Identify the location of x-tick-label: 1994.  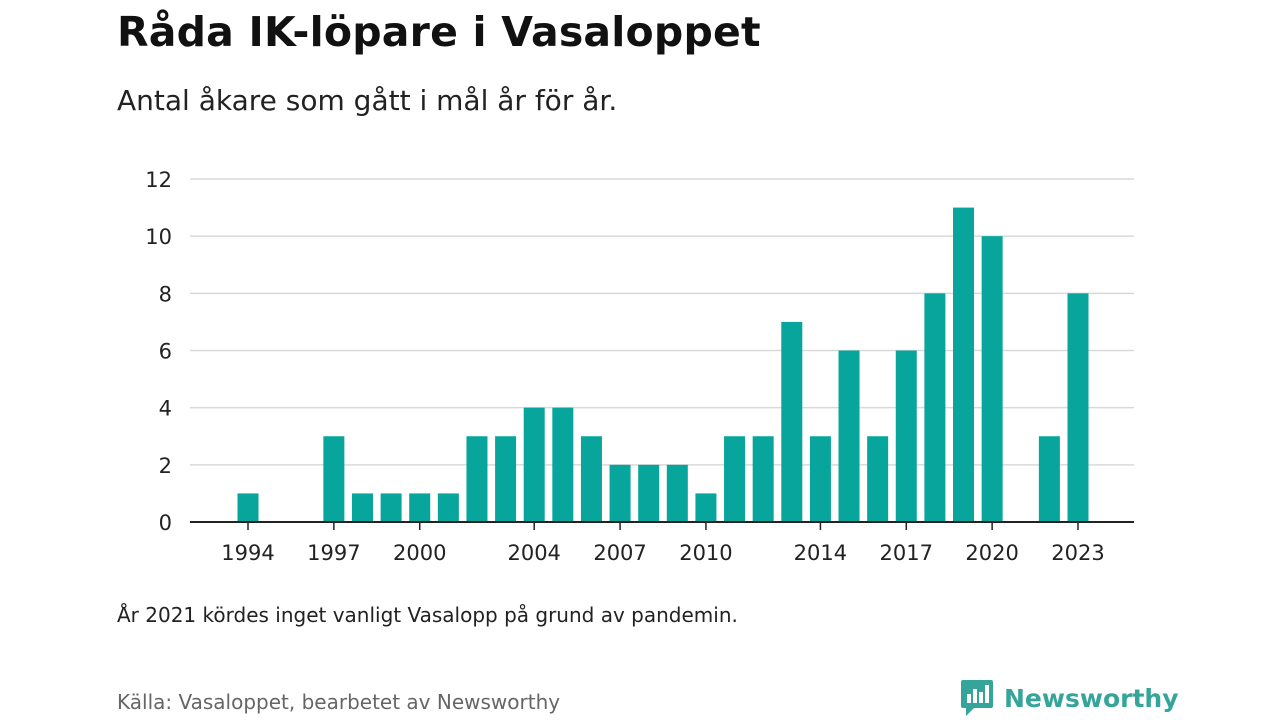
(247, 553).